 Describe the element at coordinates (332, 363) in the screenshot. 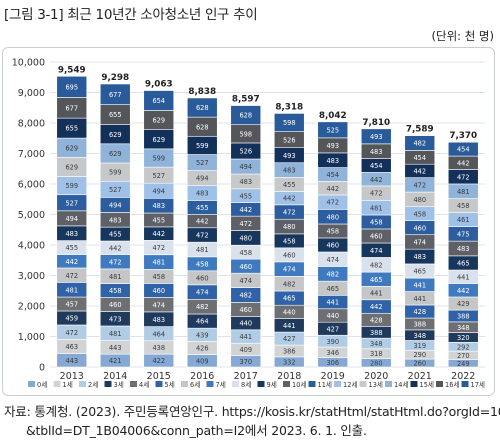

I see `segment-value-label: 306` at that location.